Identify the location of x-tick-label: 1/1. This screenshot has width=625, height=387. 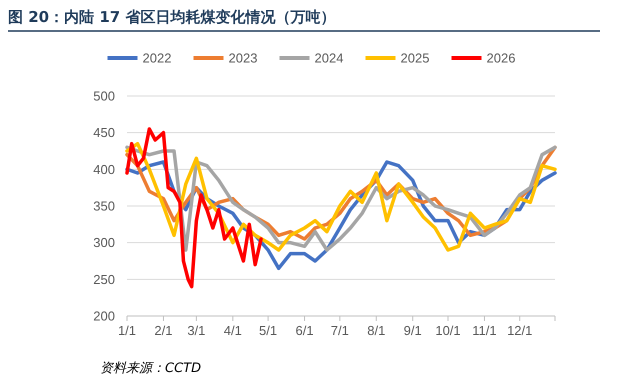
(127, 330).